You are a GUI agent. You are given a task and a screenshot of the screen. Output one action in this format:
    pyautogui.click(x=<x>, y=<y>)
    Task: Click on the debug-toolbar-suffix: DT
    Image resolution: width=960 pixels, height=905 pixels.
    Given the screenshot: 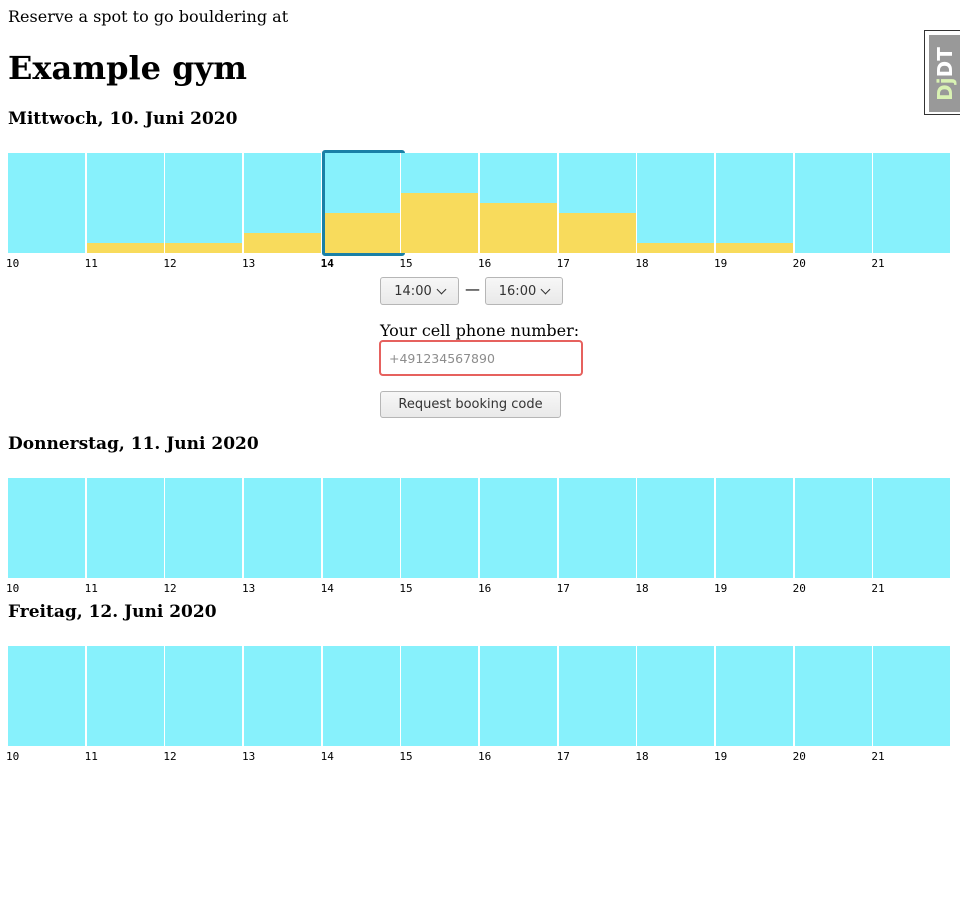 What is the action you would take?
    pyautogui.click(x=944, y=61)
    